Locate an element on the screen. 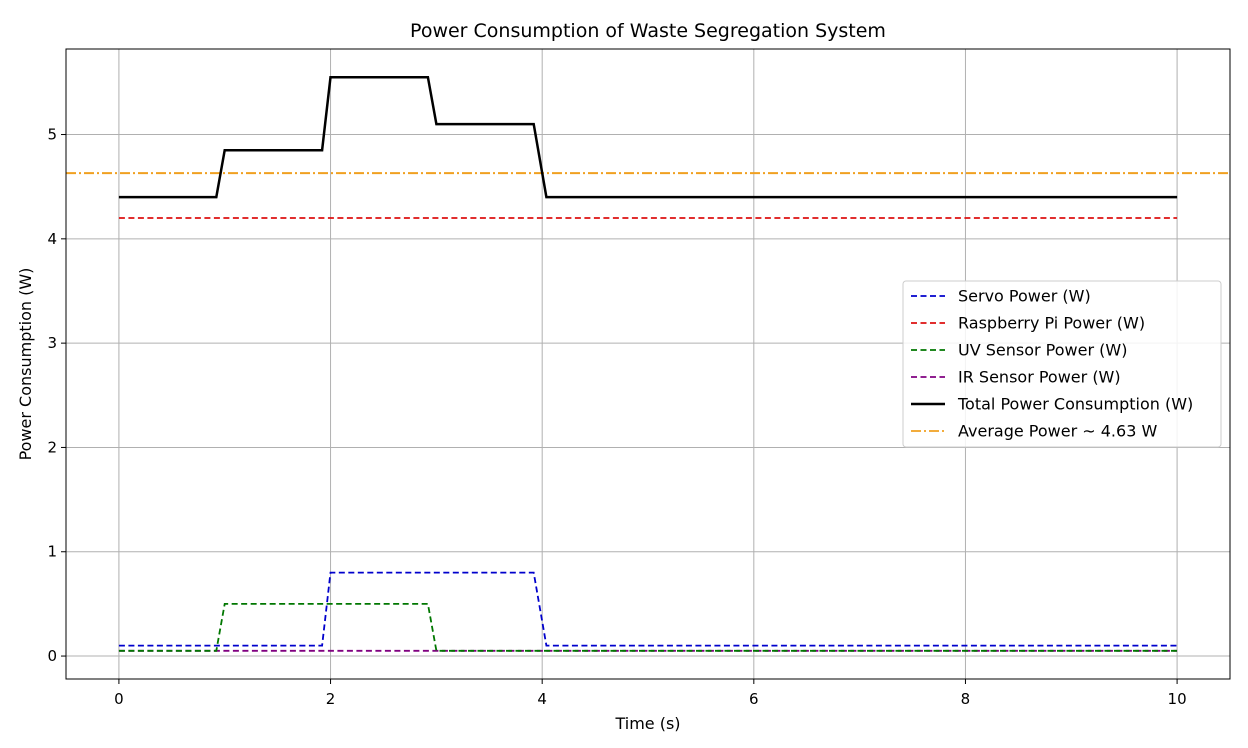 This screenshot has width=1248, height=748. y-tick-label: 1 is located at coordinates (52, 552).